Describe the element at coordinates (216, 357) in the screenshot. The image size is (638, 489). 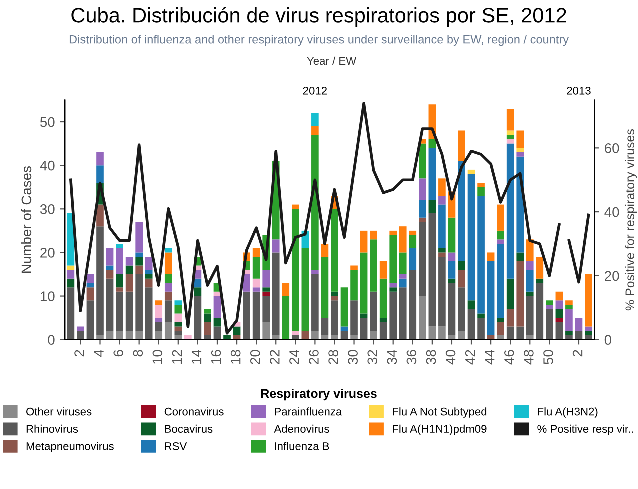
I see `x-tick-label: 16` at that location.